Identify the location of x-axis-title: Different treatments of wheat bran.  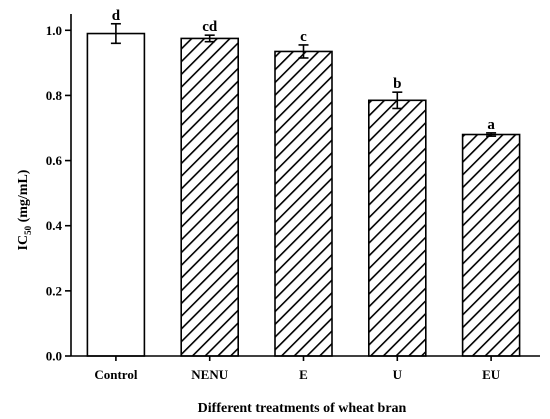
(302, 408).